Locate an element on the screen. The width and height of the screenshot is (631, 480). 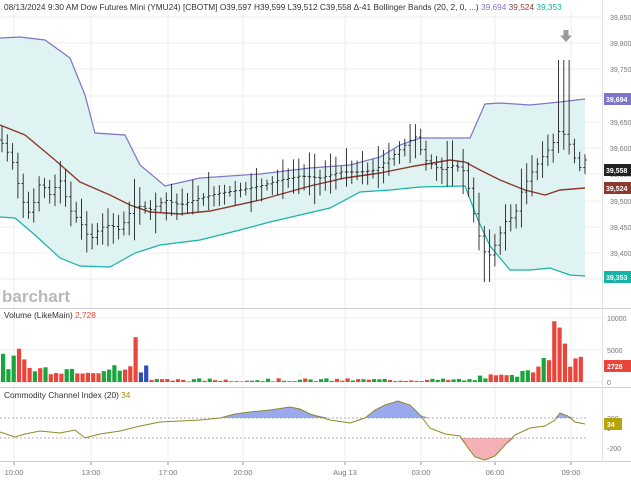
down-arrow-icon is located at coordinates (566, 36).